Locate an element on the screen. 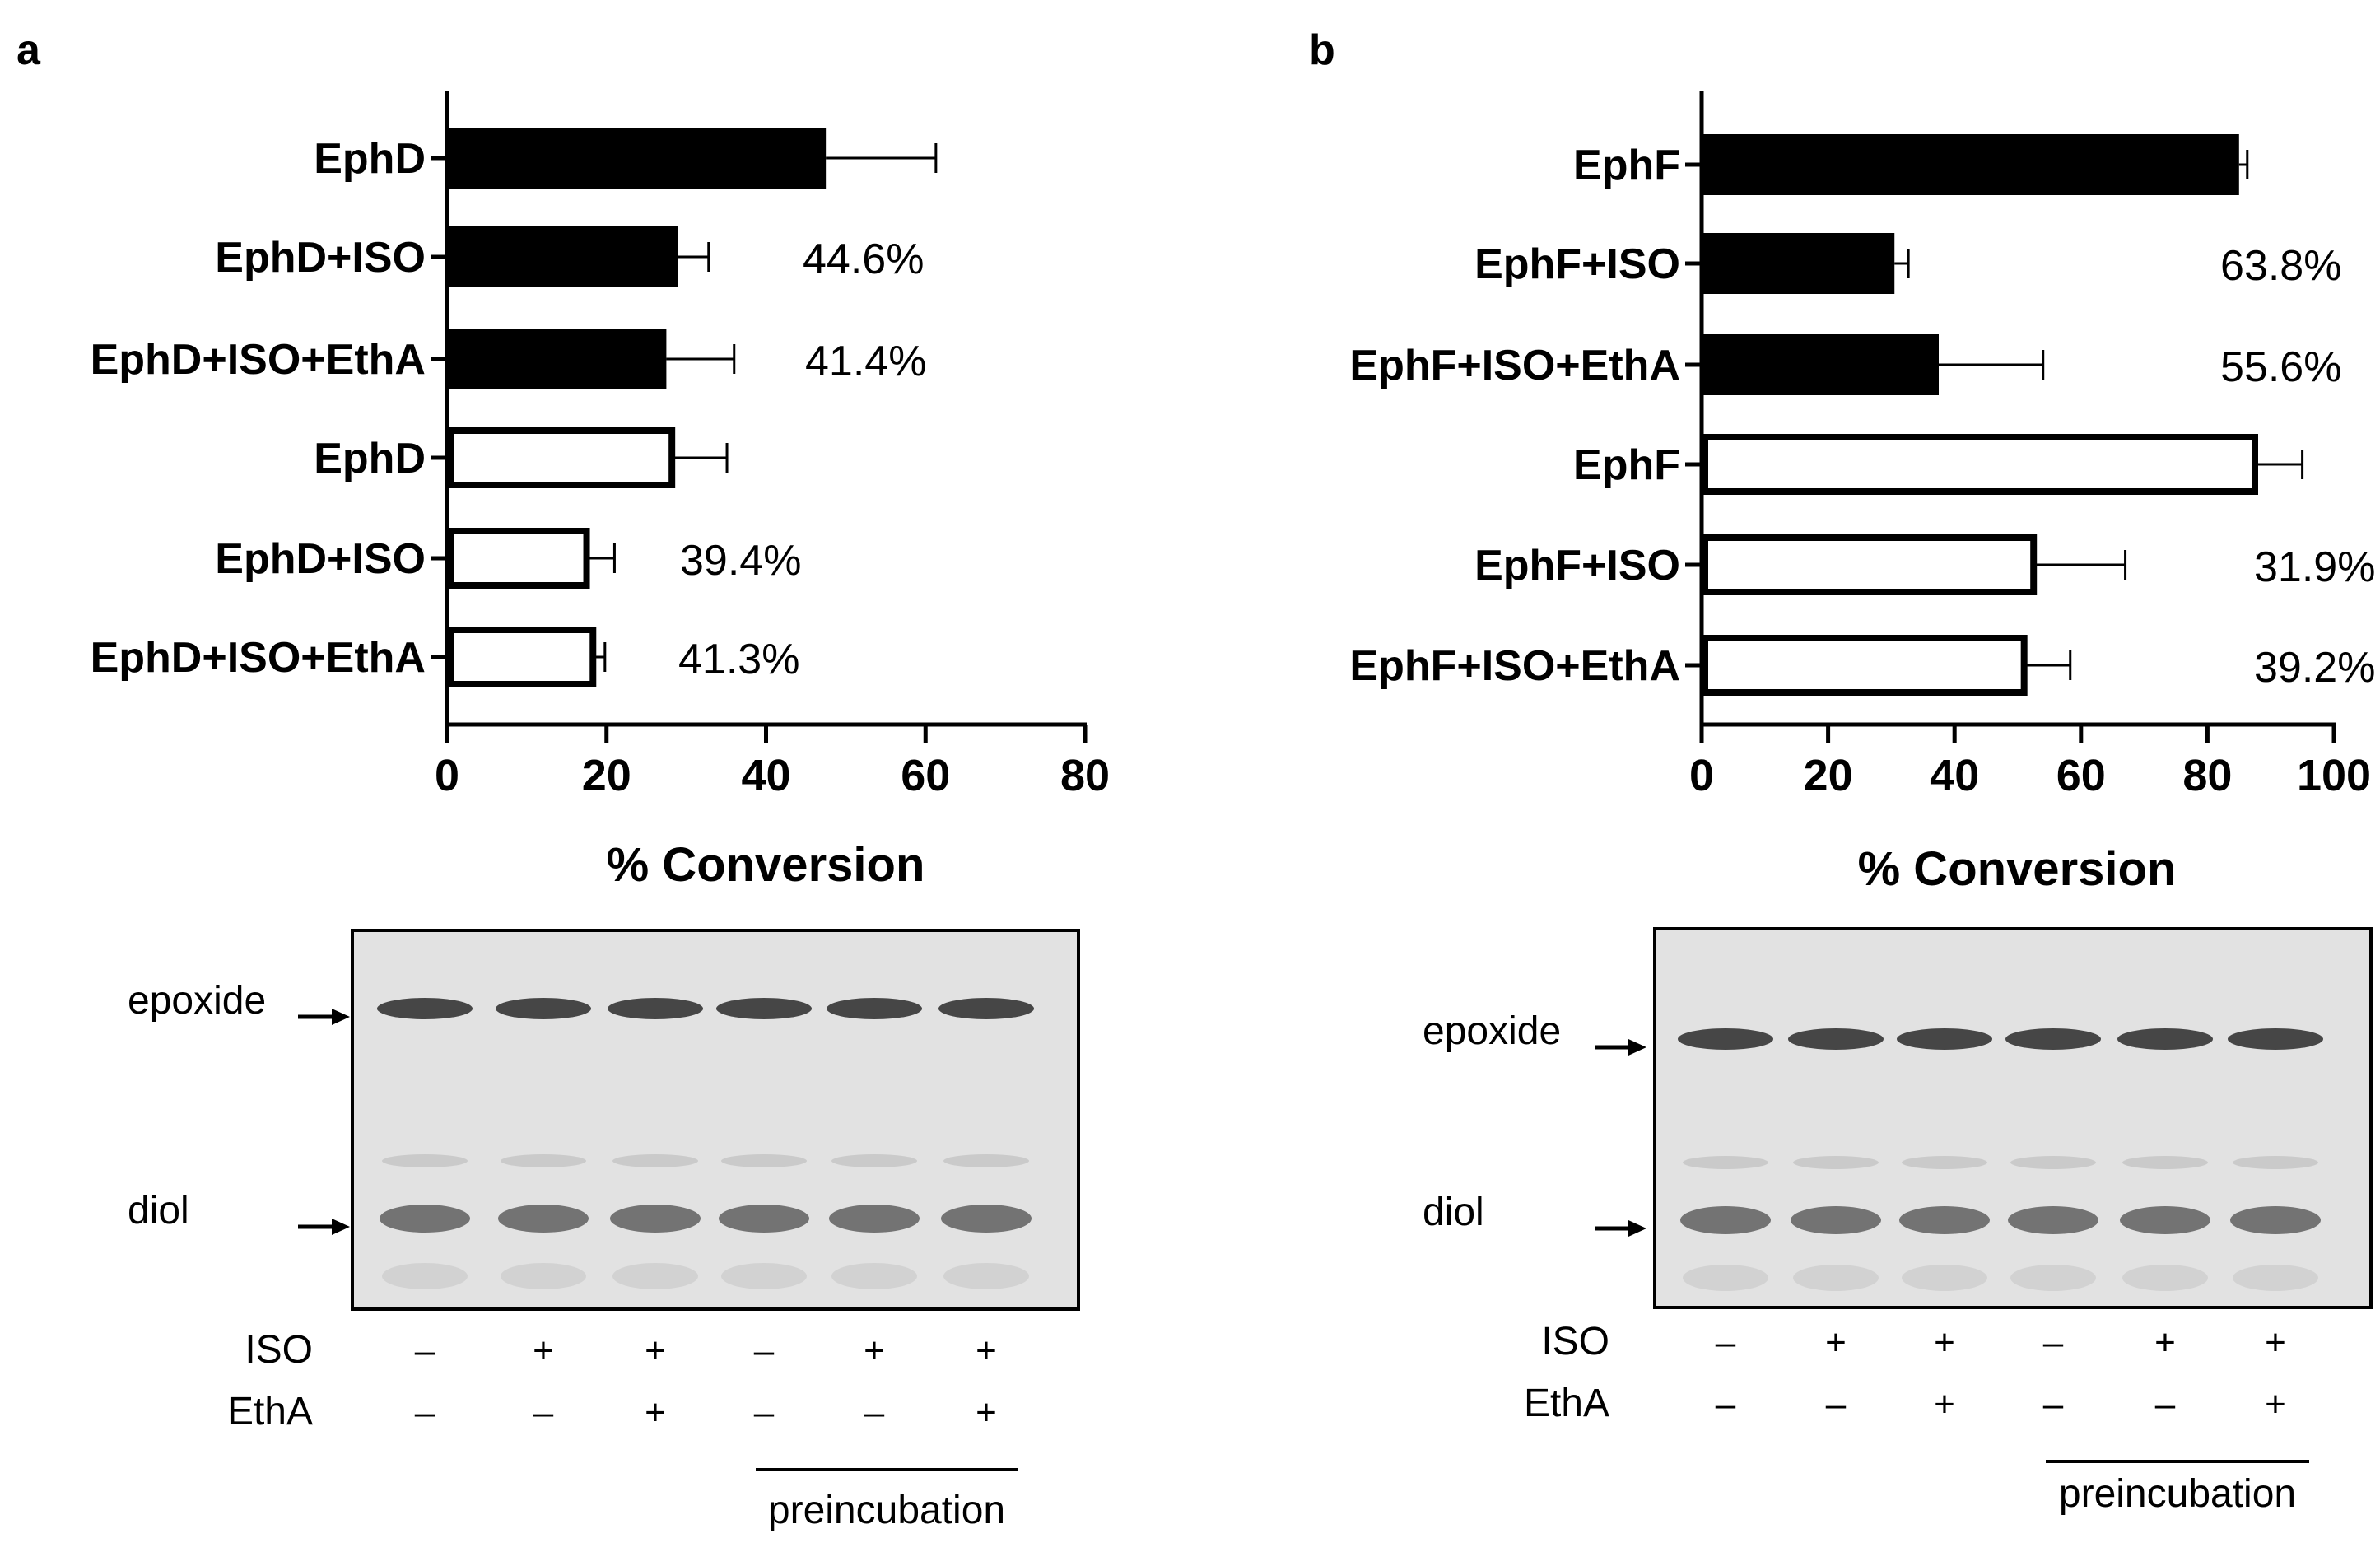 The height and width of the screenshot is (1552, 2380). category-label: EphD is located at coordinates (370, 458).